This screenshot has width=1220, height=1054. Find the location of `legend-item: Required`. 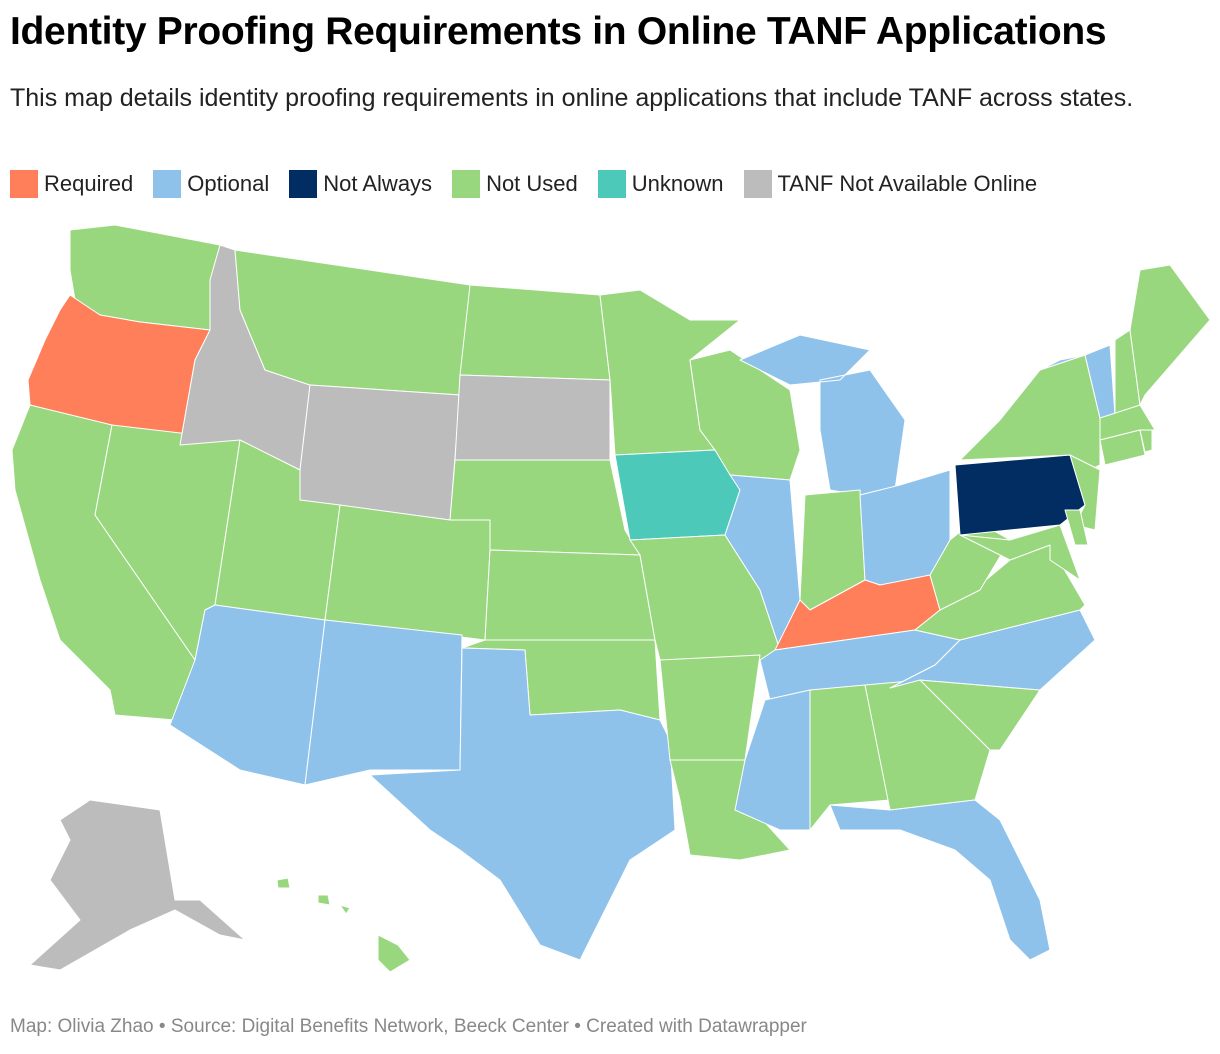

legend-item: Required is located at coordinates (71, 184).